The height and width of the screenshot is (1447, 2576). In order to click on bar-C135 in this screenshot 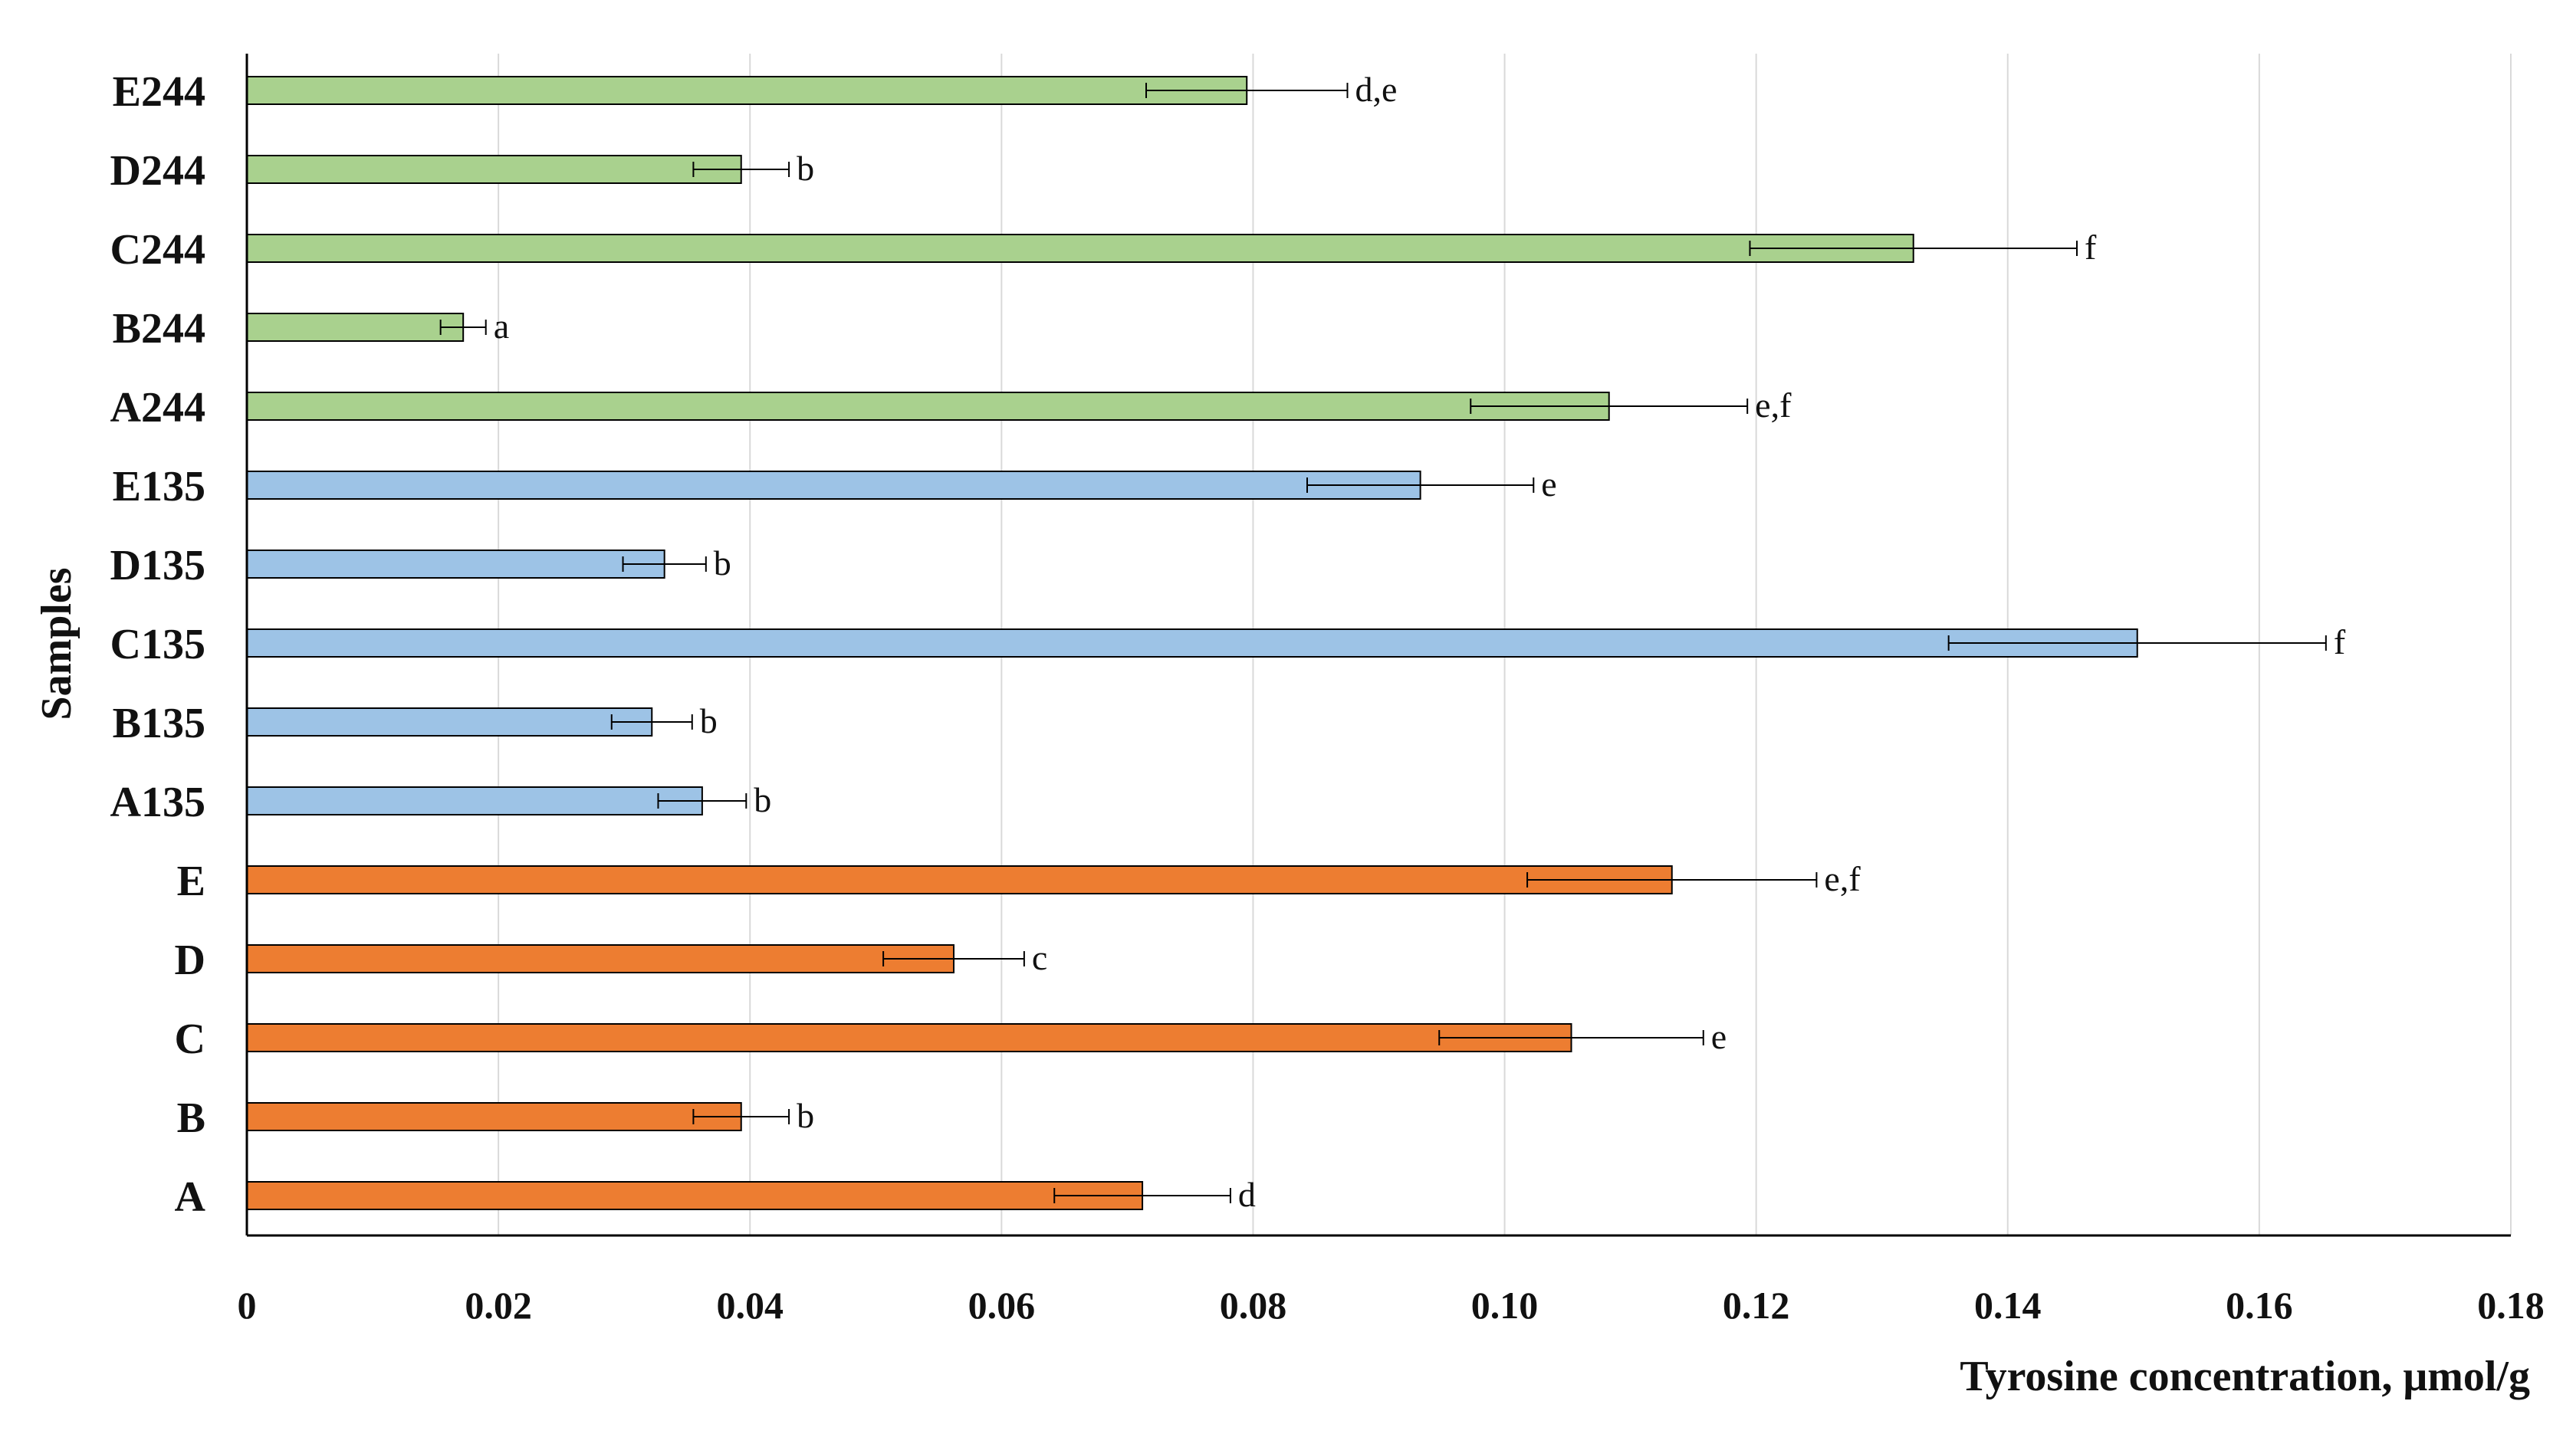, I will do `click(1192, 643)`.